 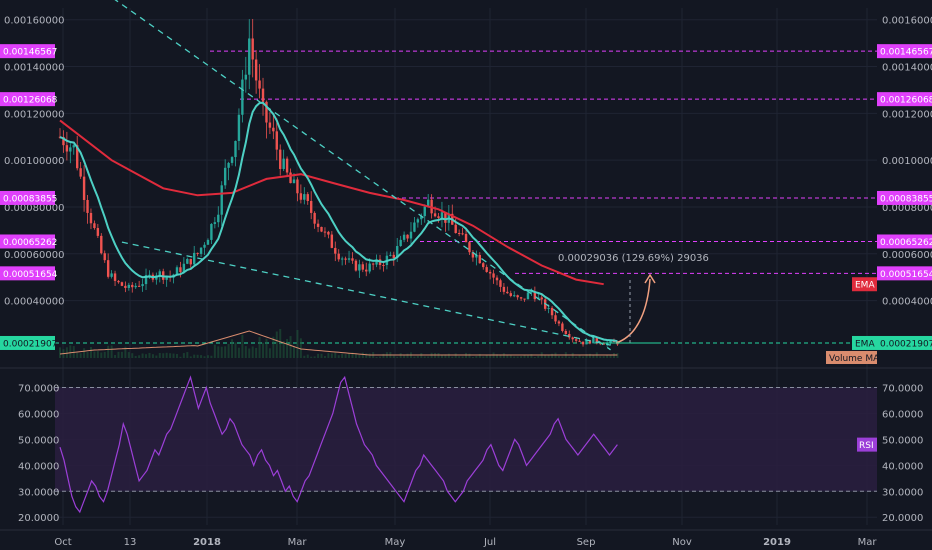 What do you see at coordinates (34, 255) in the screenshot?
I see `y-tick-label-left: 0.00060000` at bounding box center [34, 255].